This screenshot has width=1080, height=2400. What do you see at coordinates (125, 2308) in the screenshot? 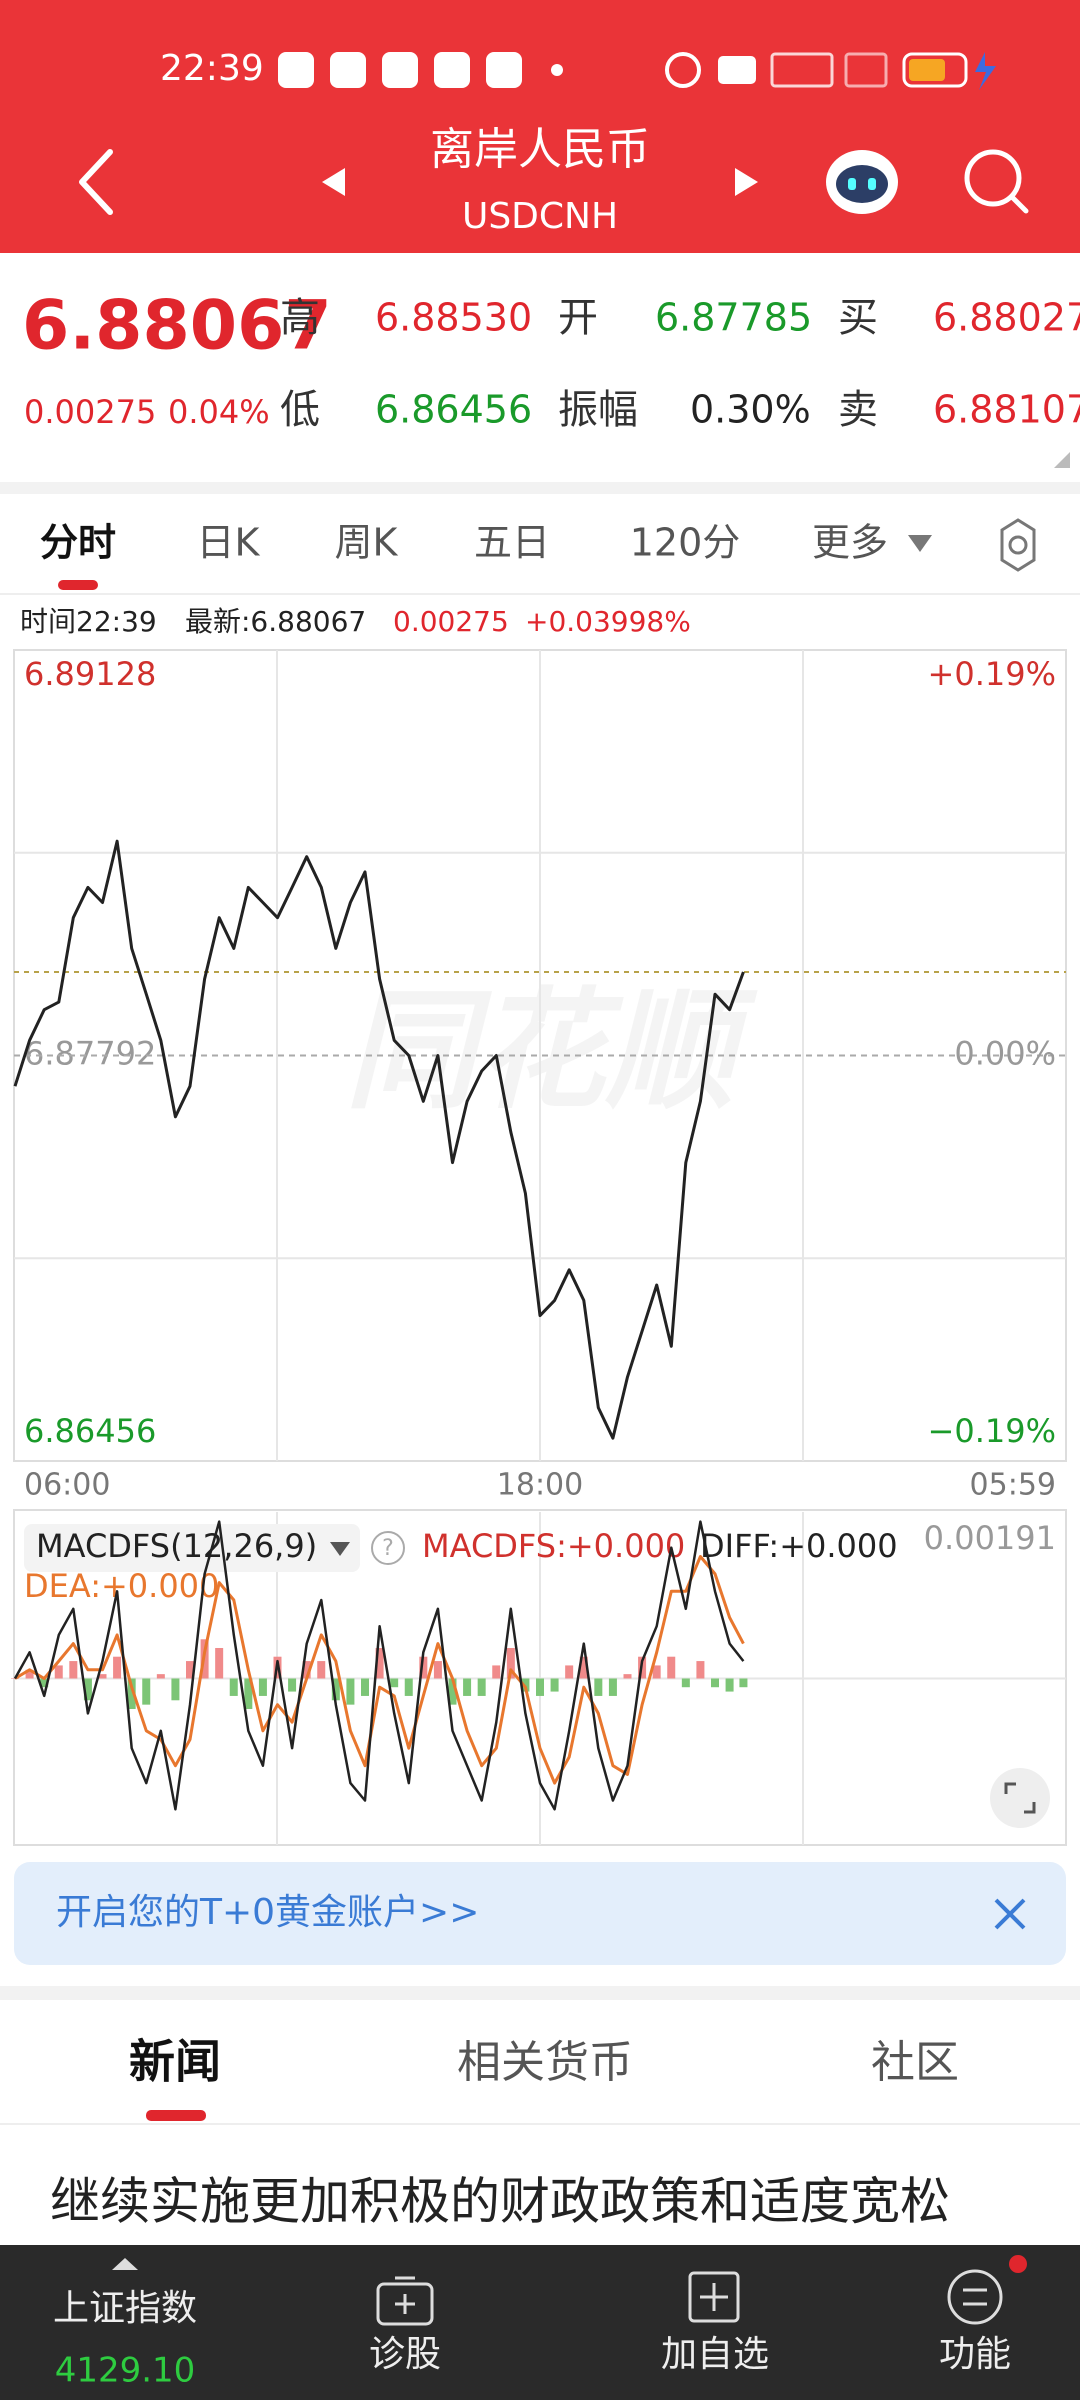
I see `index-name: 上证指数` at bounding box center [125, 2308].